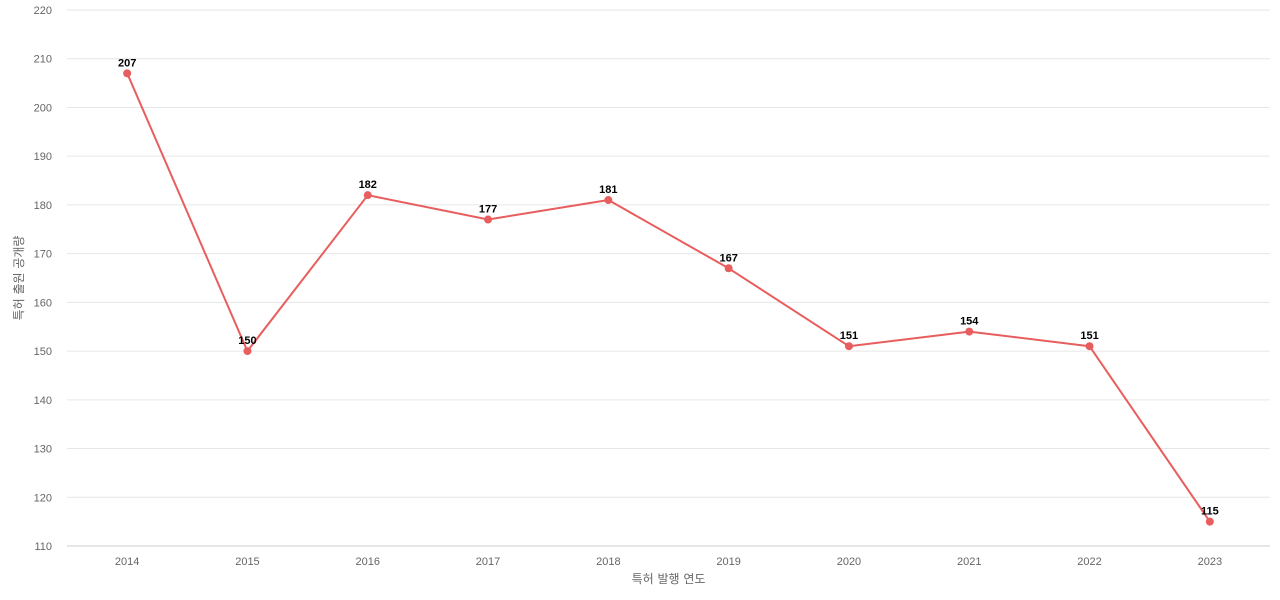 This screenshot has height=600, width=1280. What do you see at coordinates (43, 498) in the screenshot?
I see `y-tick-label: 120` at bounding box center [43, 498].